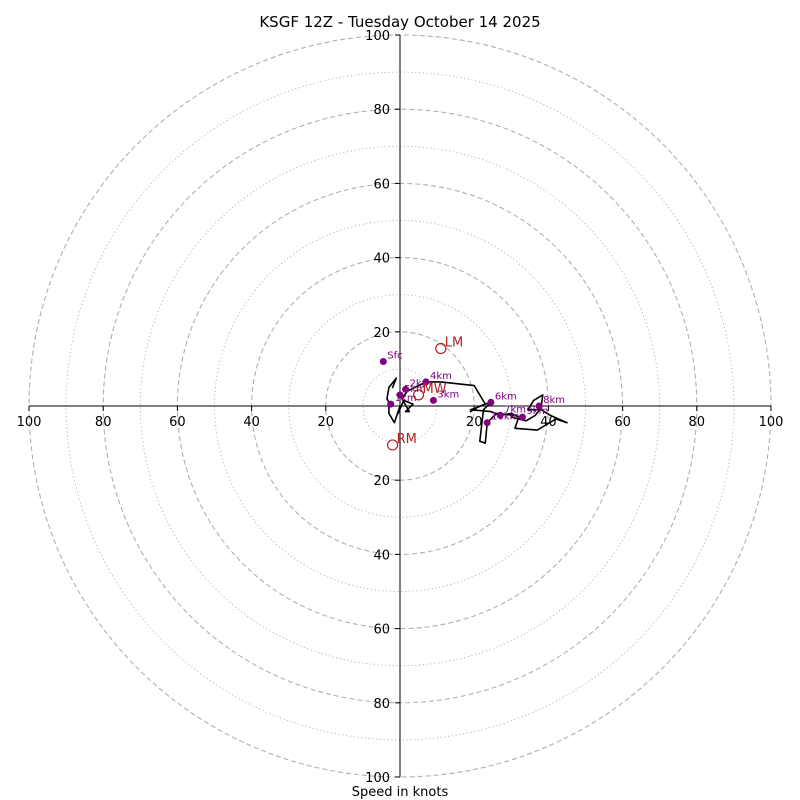 The image size is (800, 800). I want to click on height-marker-9km: 9km, so click(533, 413).